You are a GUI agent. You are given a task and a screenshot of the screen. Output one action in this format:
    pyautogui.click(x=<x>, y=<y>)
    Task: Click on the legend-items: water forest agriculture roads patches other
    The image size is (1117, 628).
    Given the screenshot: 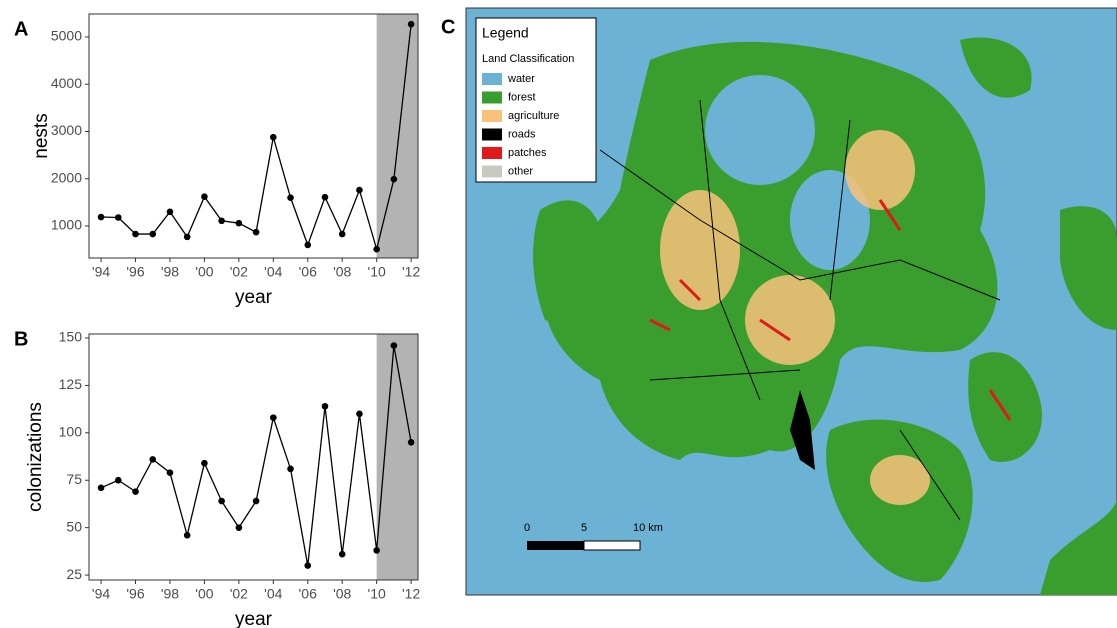 What is the action you would take?
    pyautogui.click(x=520, y=125)
    